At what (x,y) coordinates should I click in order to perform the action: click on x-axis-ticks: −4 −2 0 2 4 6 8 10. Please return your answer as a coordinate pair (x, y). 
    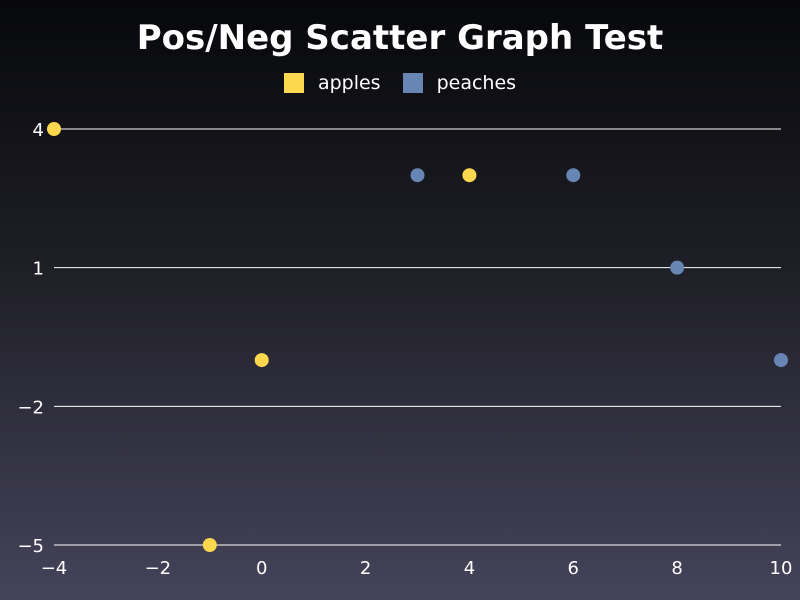
    Looking at the image, I should click on (417, 568).